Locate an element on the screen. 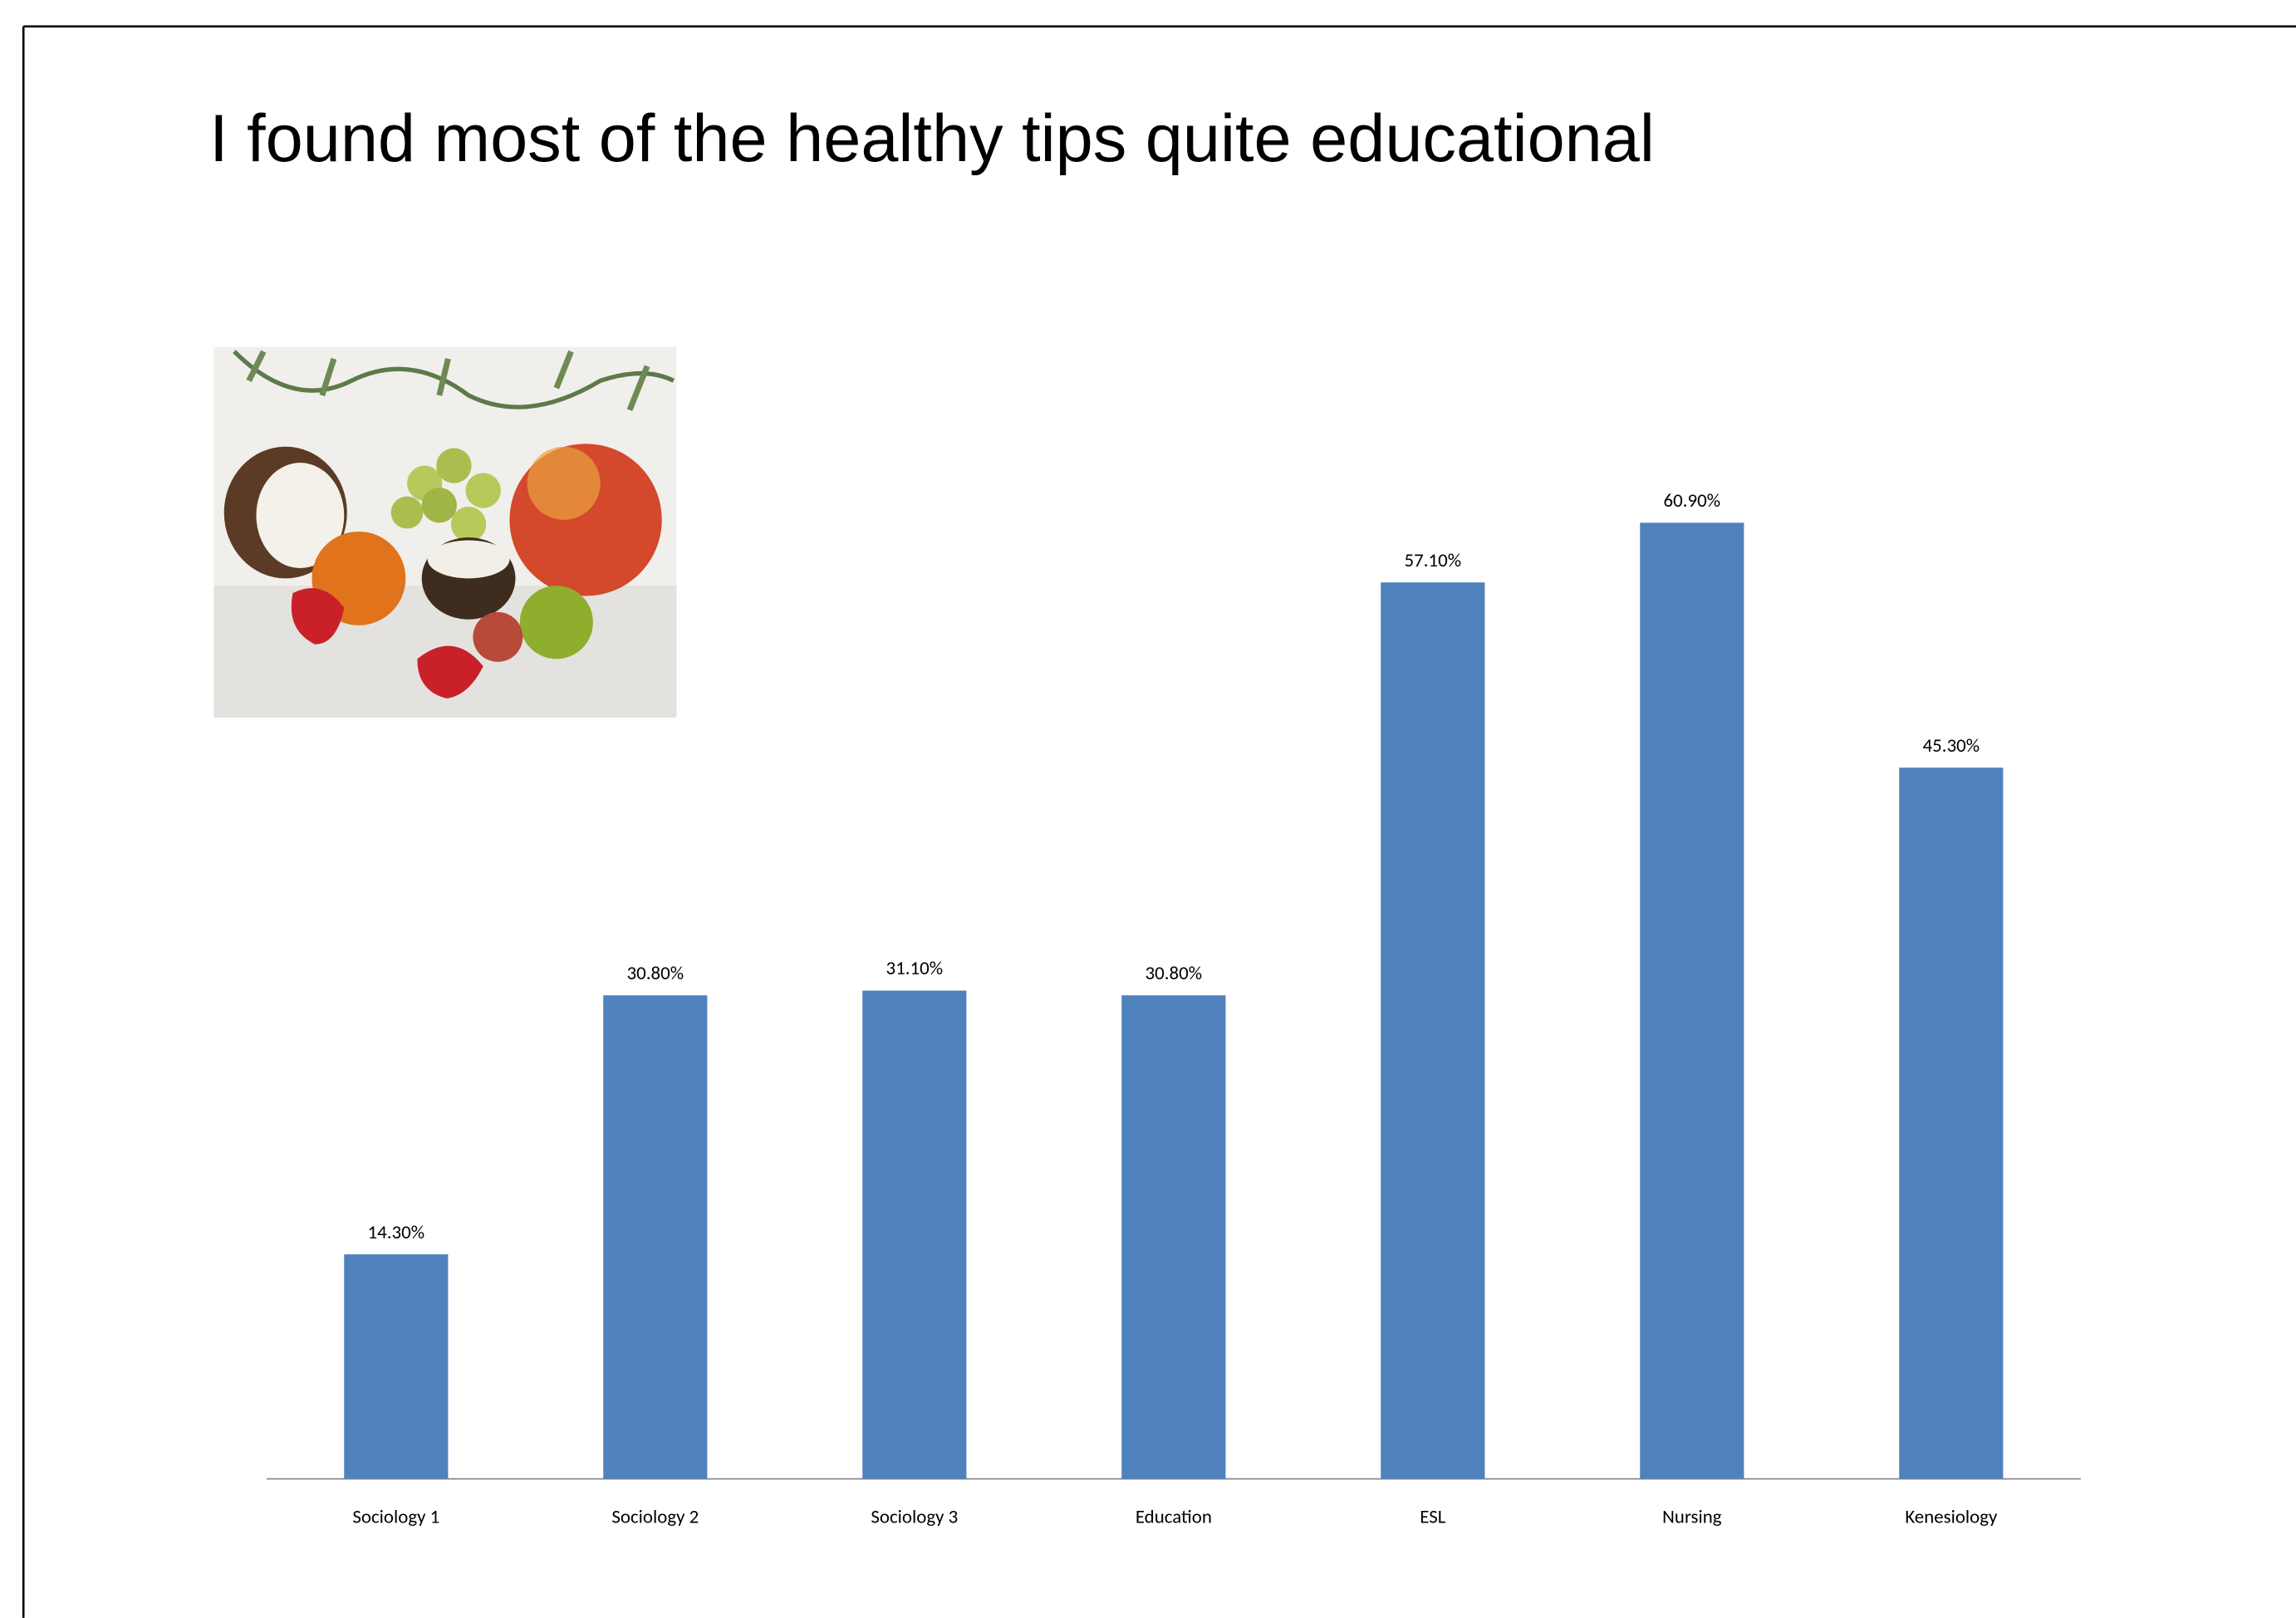  x-tick-label: Sociology 1 is located at coordinates (395, 1516).